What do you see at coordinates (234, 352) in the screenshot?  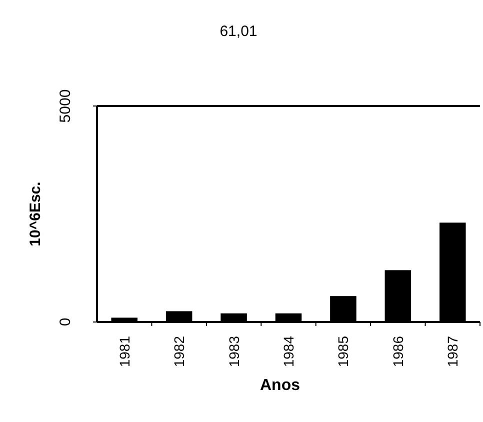 I see `x-tick-label: 1983` at bounding box center [234, 352].